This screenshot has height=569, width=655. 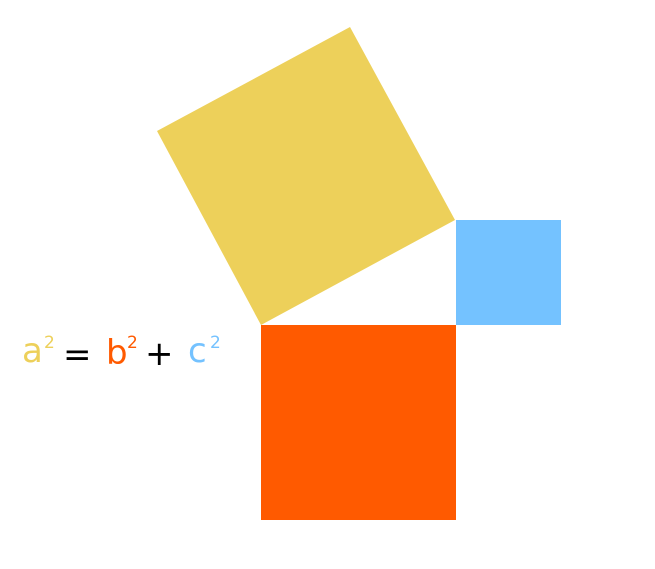 What do you see at coordinates (77, 355) in the screenshot?
I see `equation-equals: =` at bounding box center [77, 355].